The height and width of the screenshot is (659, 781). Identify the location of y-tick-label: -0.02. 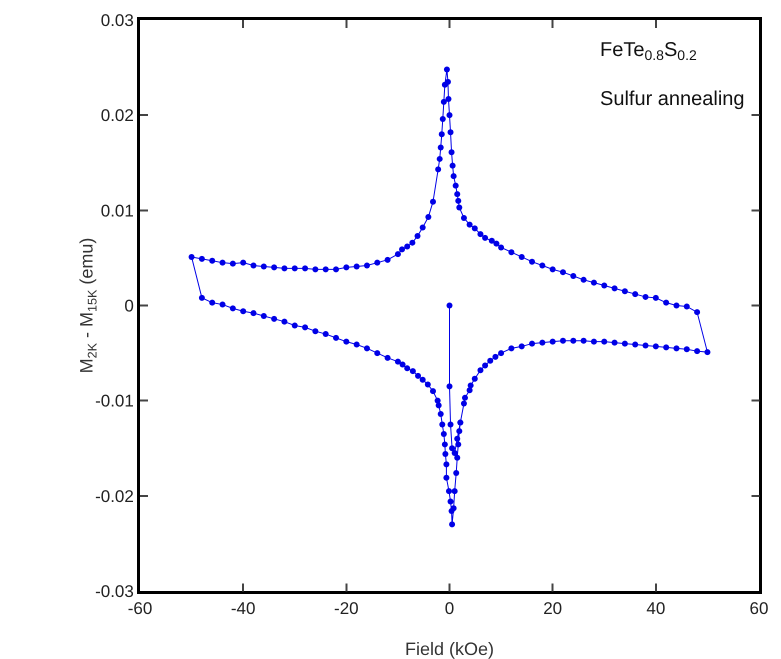
(114, 496).